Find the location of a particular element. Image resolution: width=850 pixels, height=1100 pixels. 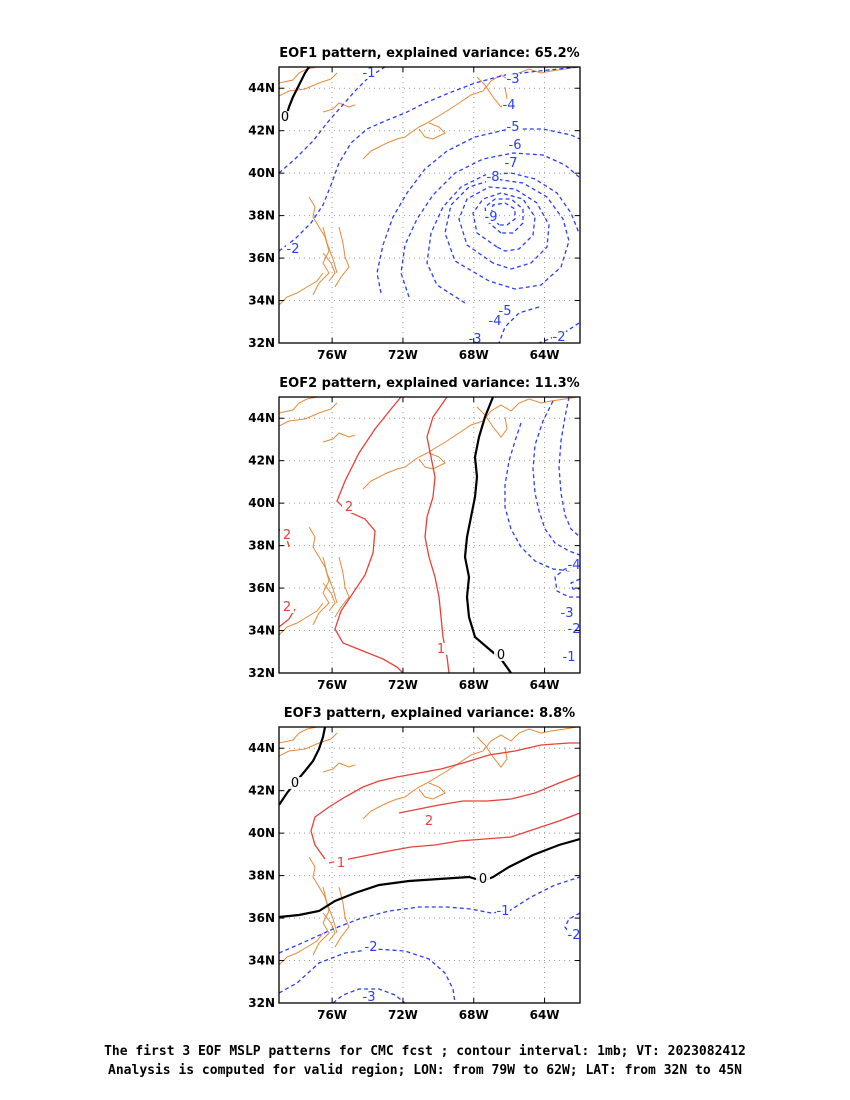

panel-title: EOF2 pattern, explained variance: 11.3% is located at coordinates (429, 383).